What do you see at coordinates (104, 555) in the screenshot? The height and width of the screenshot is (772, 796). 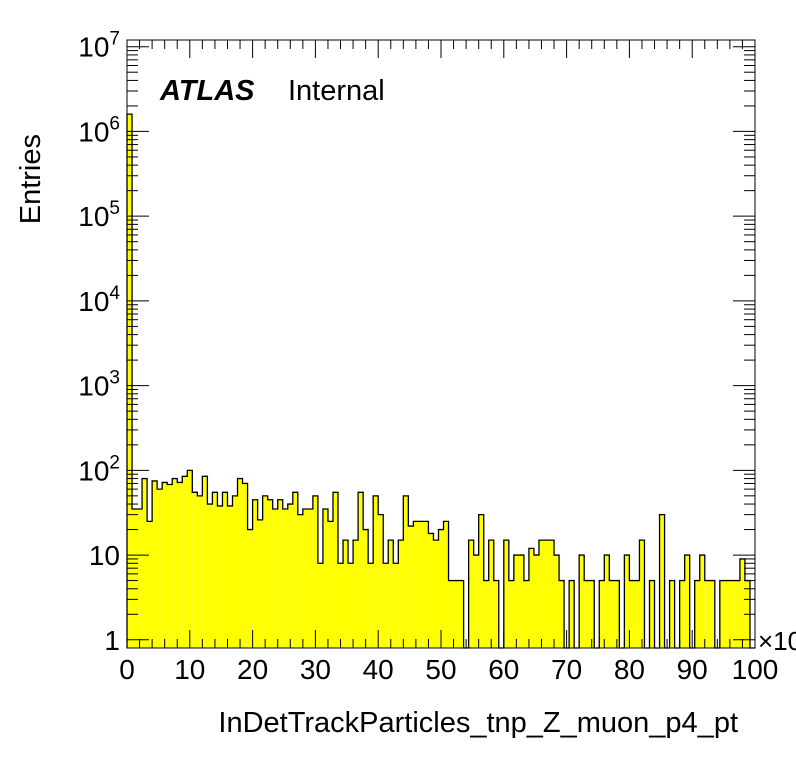 I see `y-tick-label: 10` at bounding box center [104, 555].